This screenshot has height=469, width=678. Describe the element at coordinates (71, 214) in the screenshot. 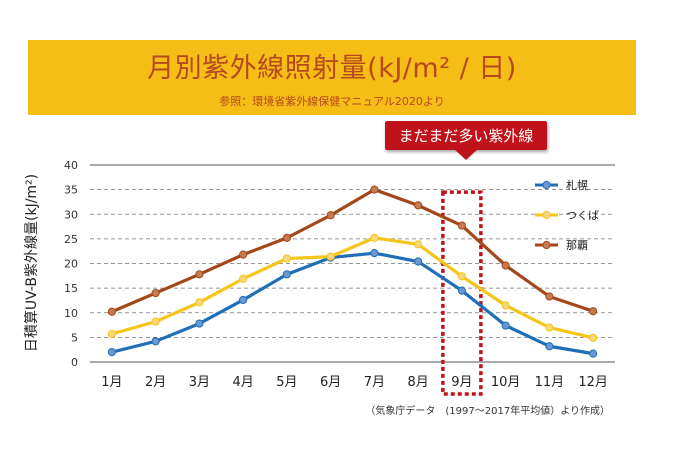

I see `y-tick-label: 30` at that location.